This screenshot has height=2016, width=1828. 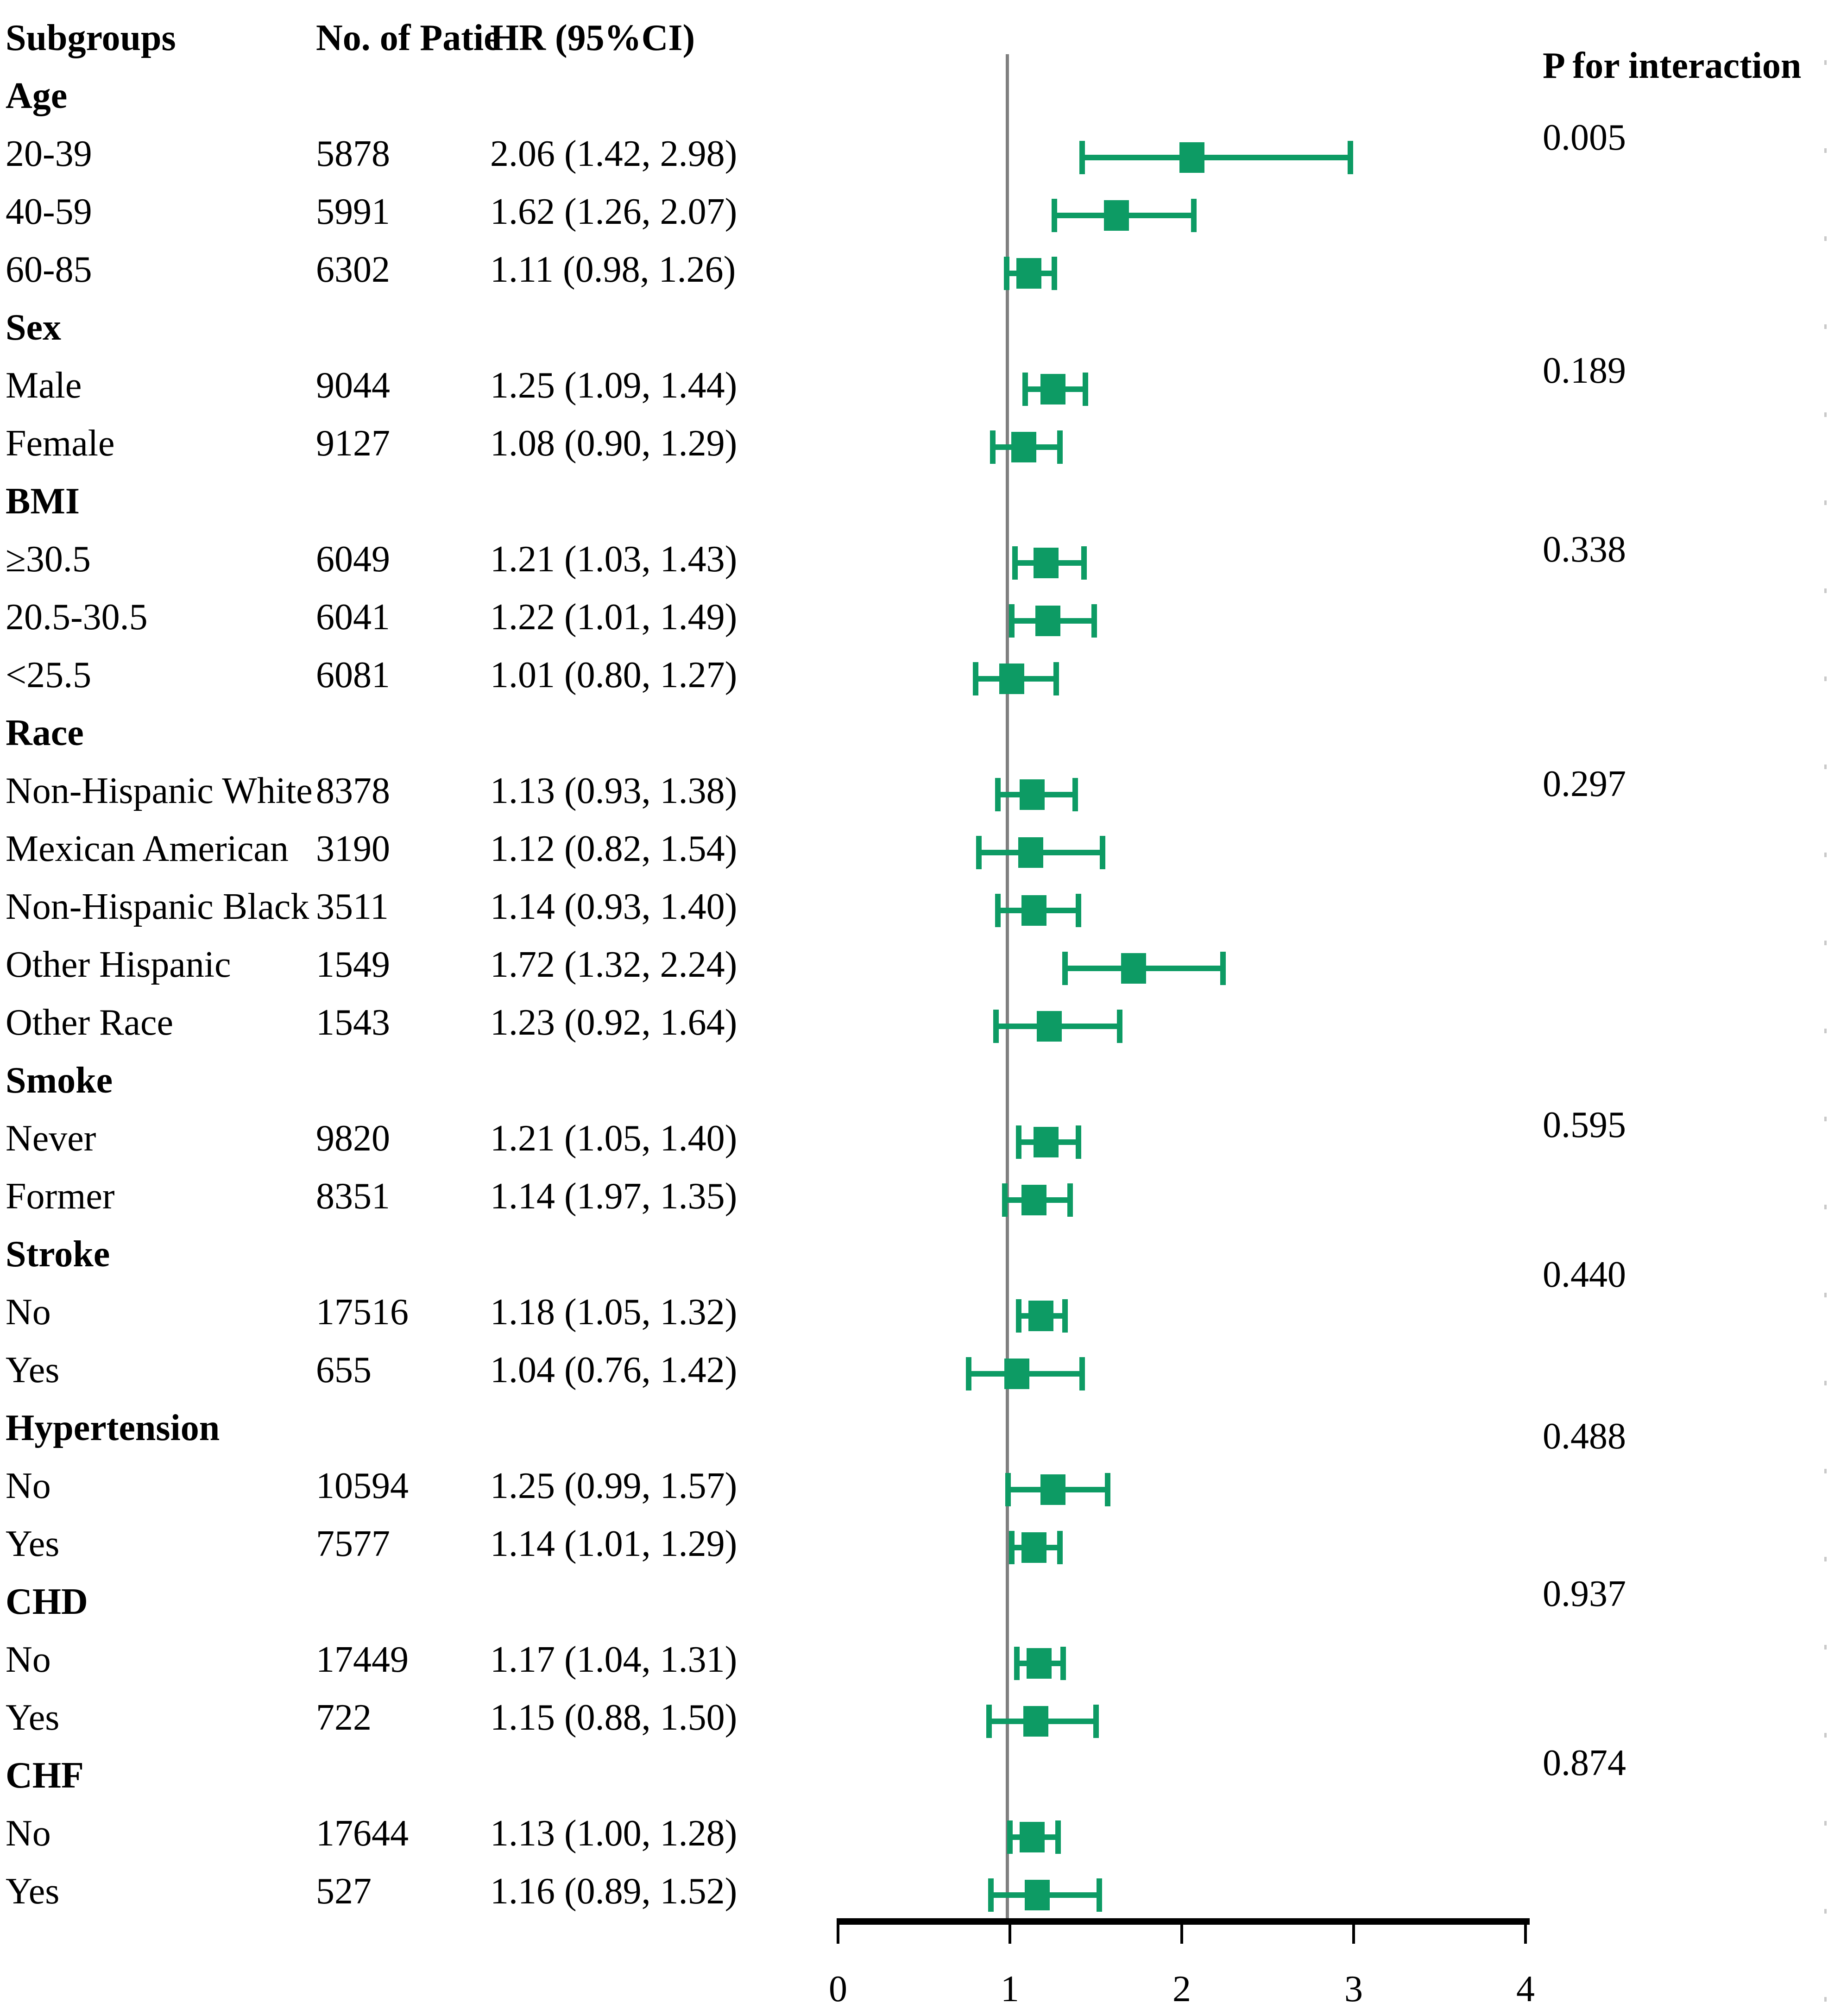 I want to click on row-patient-count: 17644, so click(x=362, y=1833).